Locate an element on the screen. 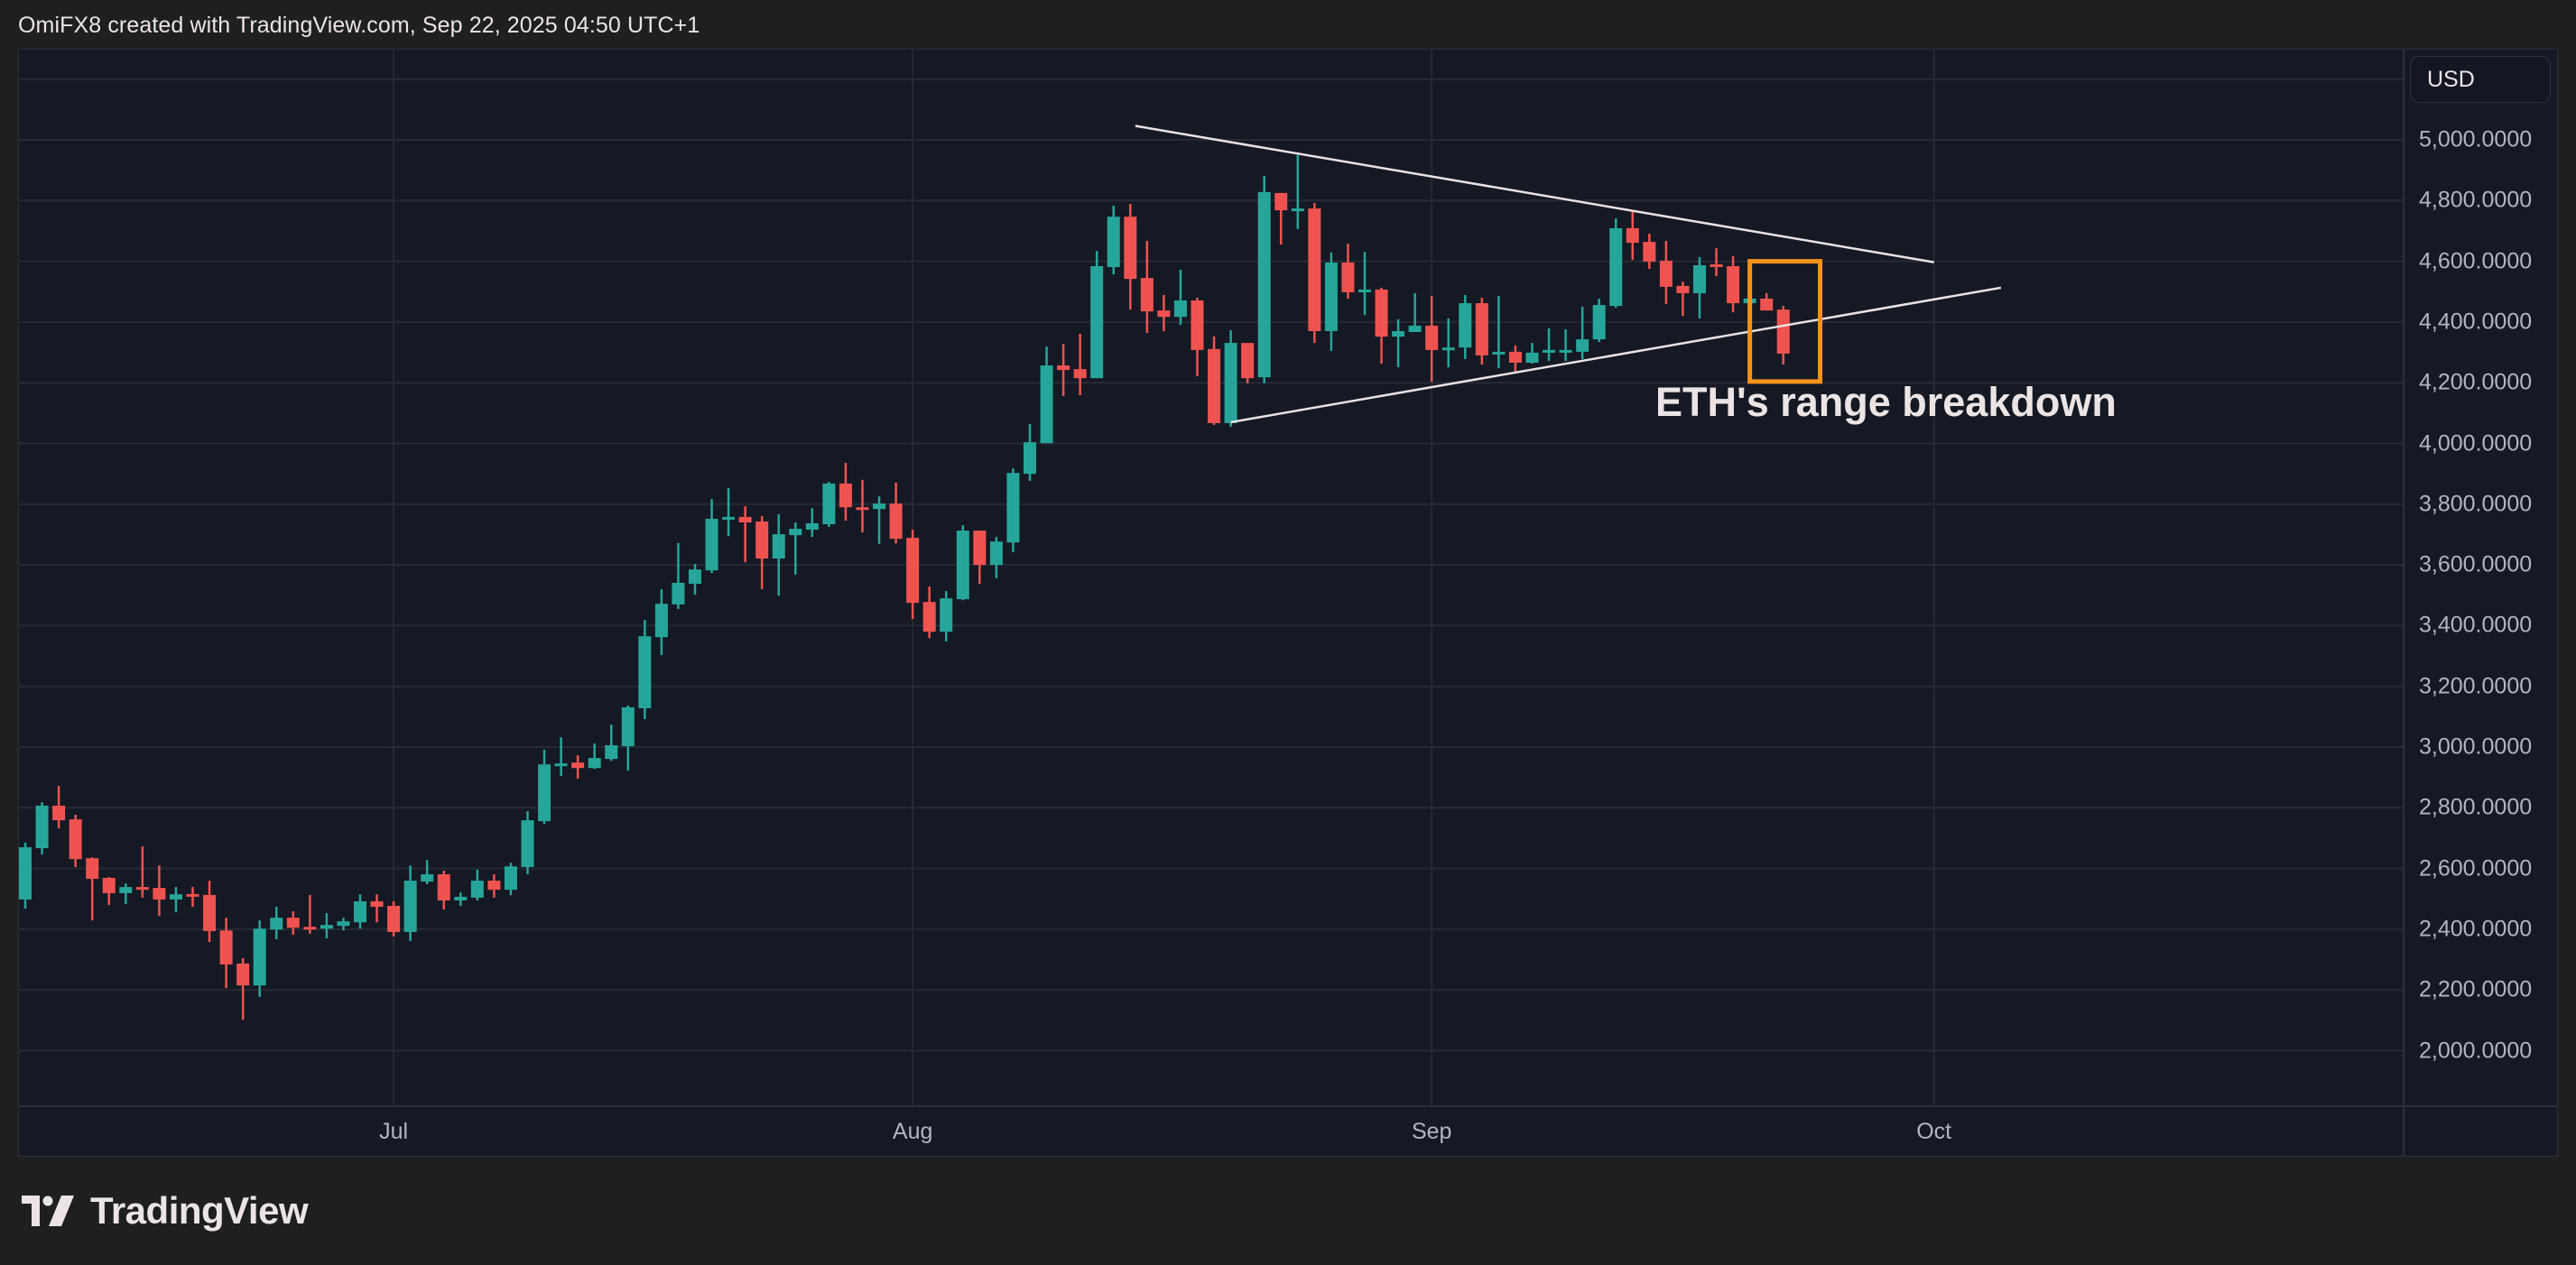 This screenshot has height=1265, width=2576. price-label: 2,600.0000 is located at coordinates (2476, 868).